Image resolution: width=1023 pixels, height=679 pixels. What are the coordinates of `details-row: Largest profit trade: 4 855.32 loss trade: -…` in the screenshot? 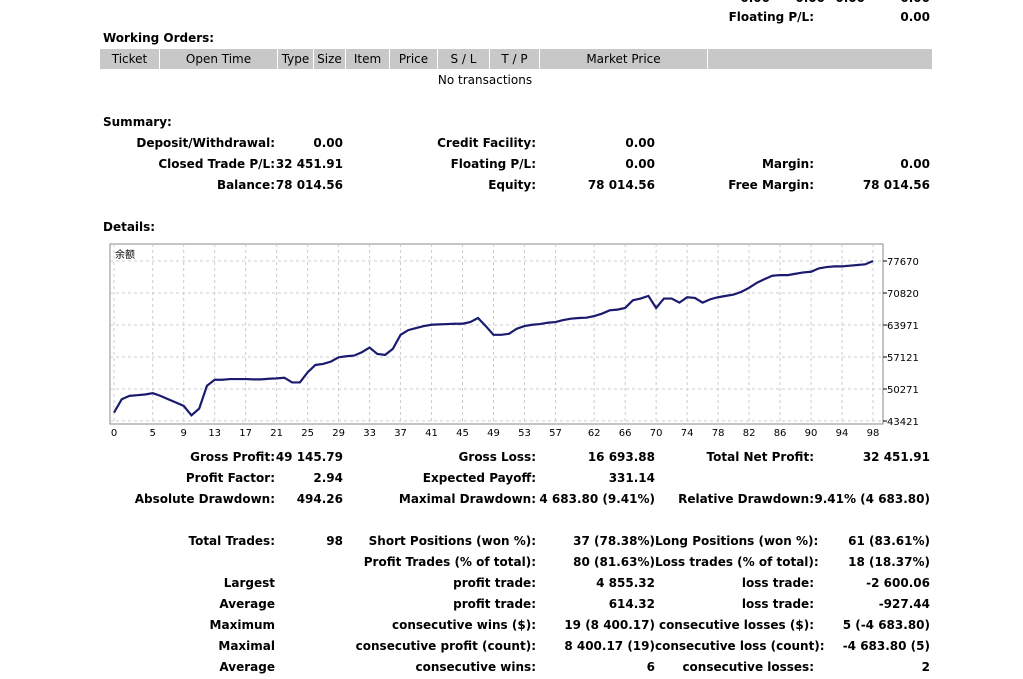 It's located at (511, 583).